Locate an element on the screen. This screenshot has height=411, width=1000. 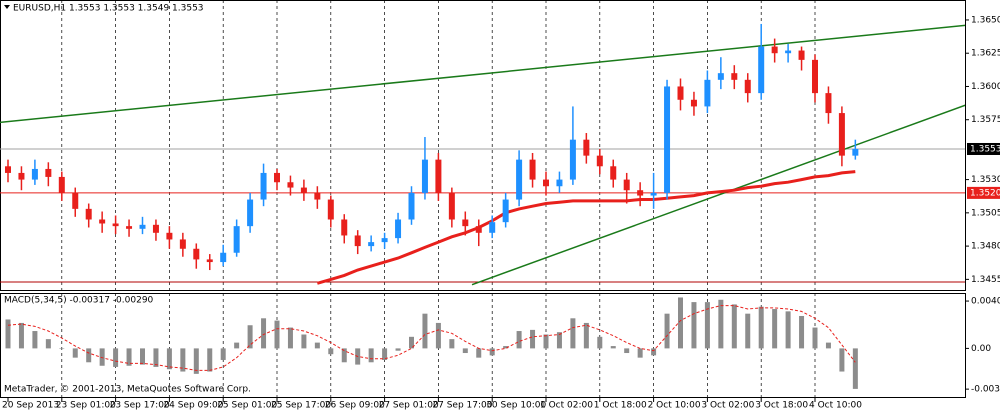
x-tick-label: 2 Oct 10:00 is located at coordinates (674, 406).